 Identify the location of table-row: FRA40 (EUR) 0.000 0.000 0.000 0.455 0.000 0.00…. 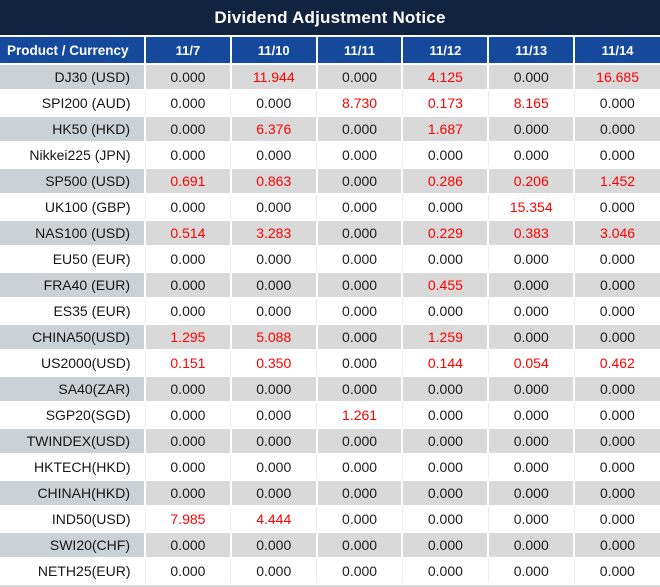
(330, 285).